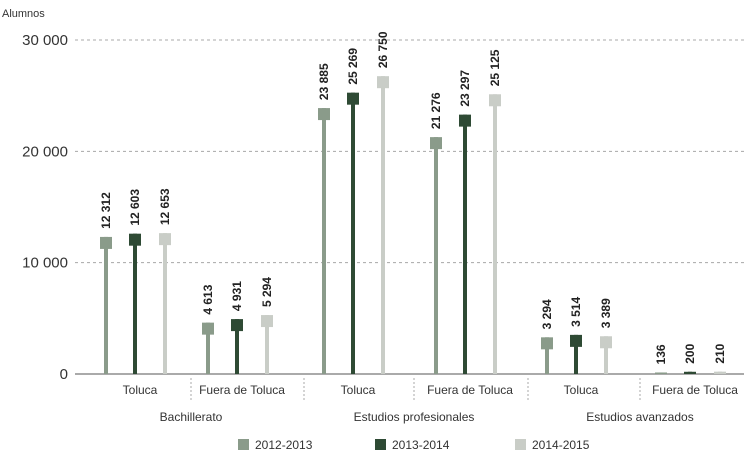 The width and height of the screenshot is (744, 456). I want to click on data-label: 5 294, so click(267, 292).